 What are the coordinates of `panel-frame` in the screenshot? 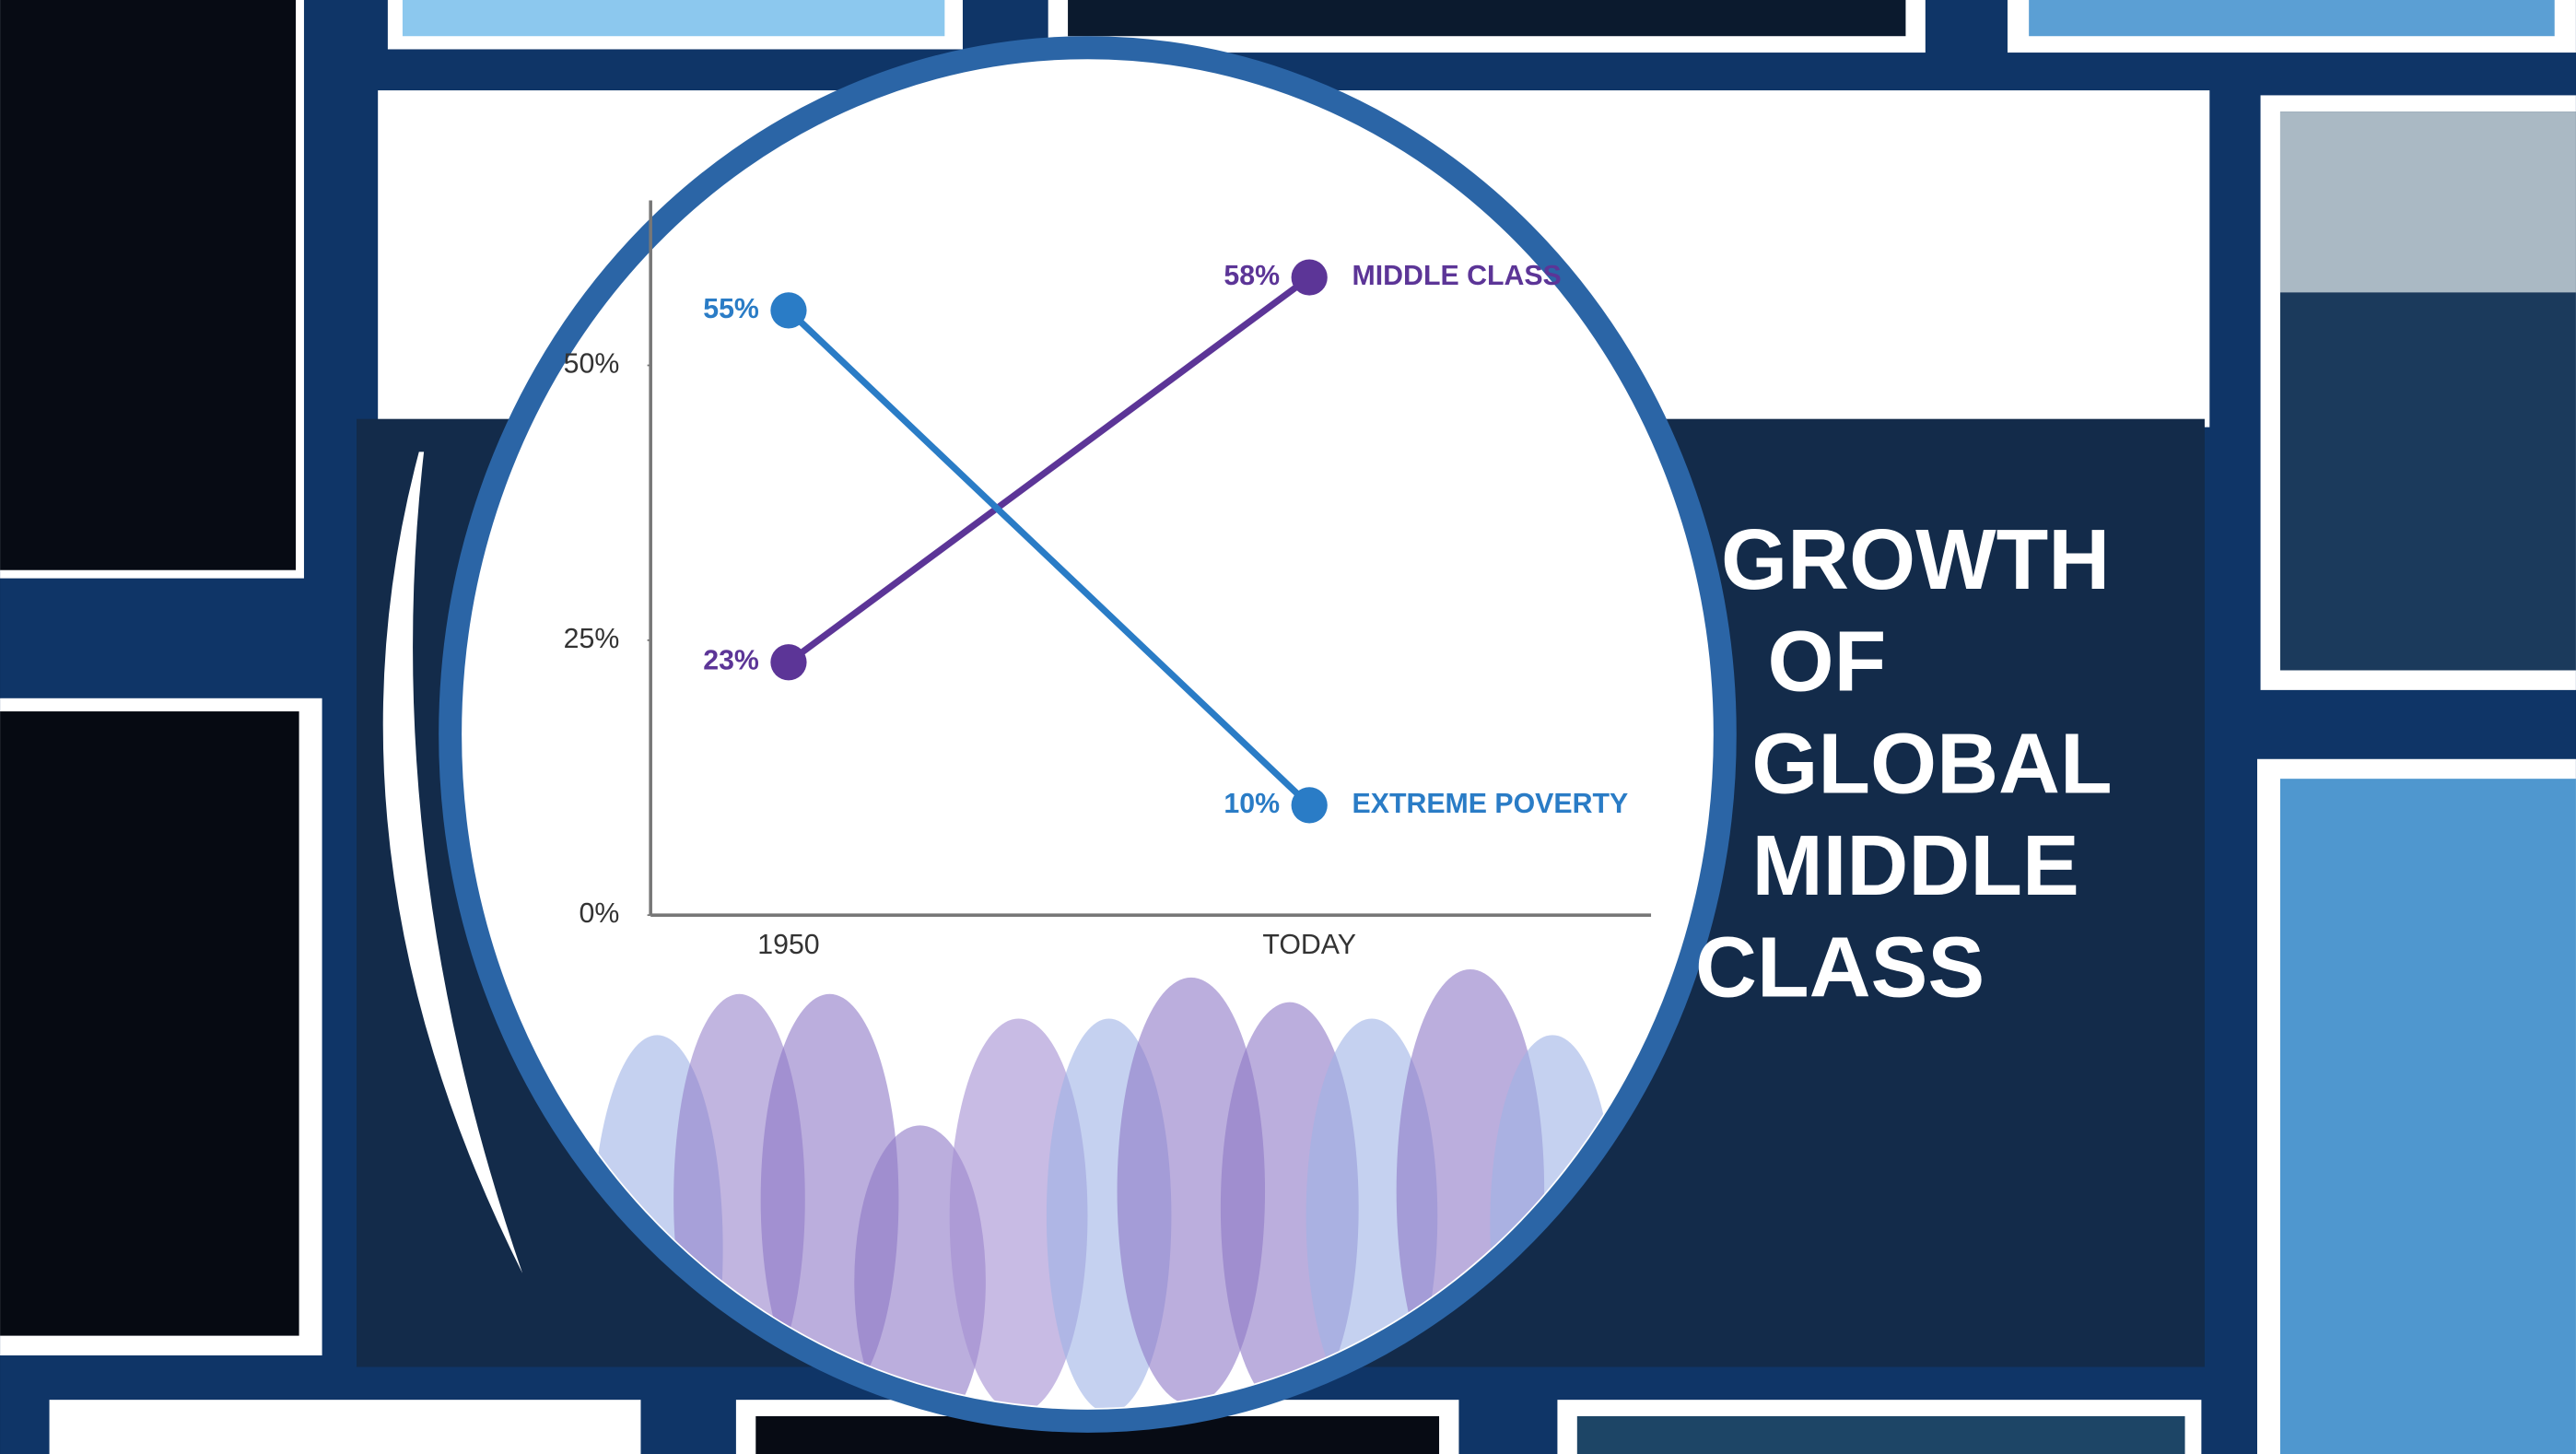 It's located at (345, 1427).